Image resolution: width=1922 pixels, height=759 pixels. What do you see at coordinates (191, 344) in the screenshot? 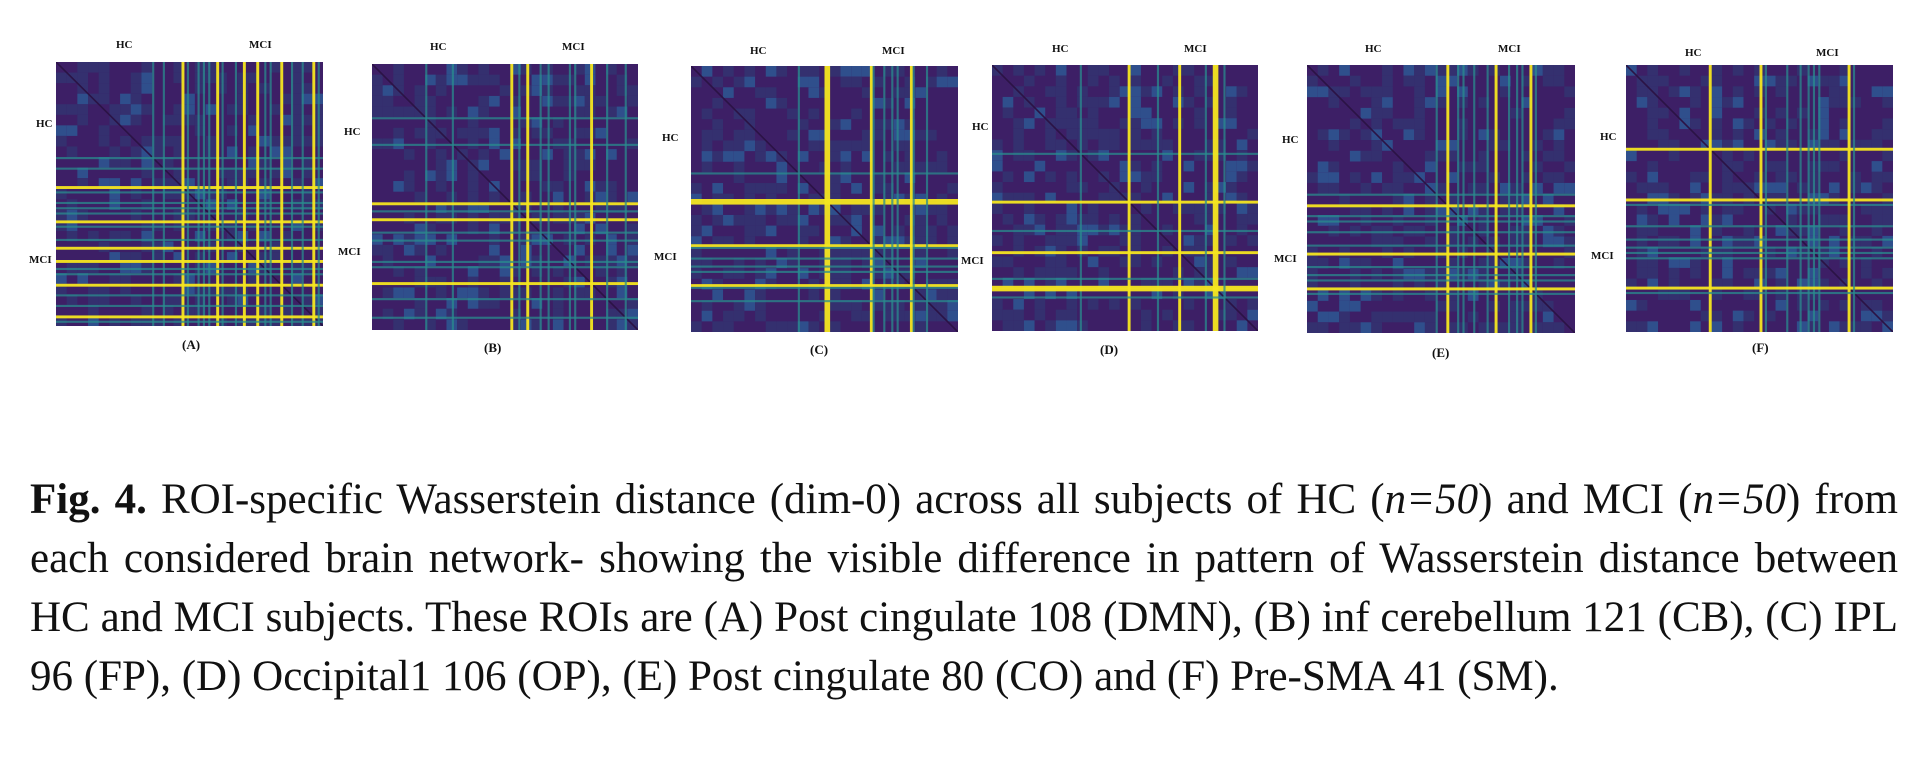
I see `panel-a-label: (A)` at bounding box center [191, 344].